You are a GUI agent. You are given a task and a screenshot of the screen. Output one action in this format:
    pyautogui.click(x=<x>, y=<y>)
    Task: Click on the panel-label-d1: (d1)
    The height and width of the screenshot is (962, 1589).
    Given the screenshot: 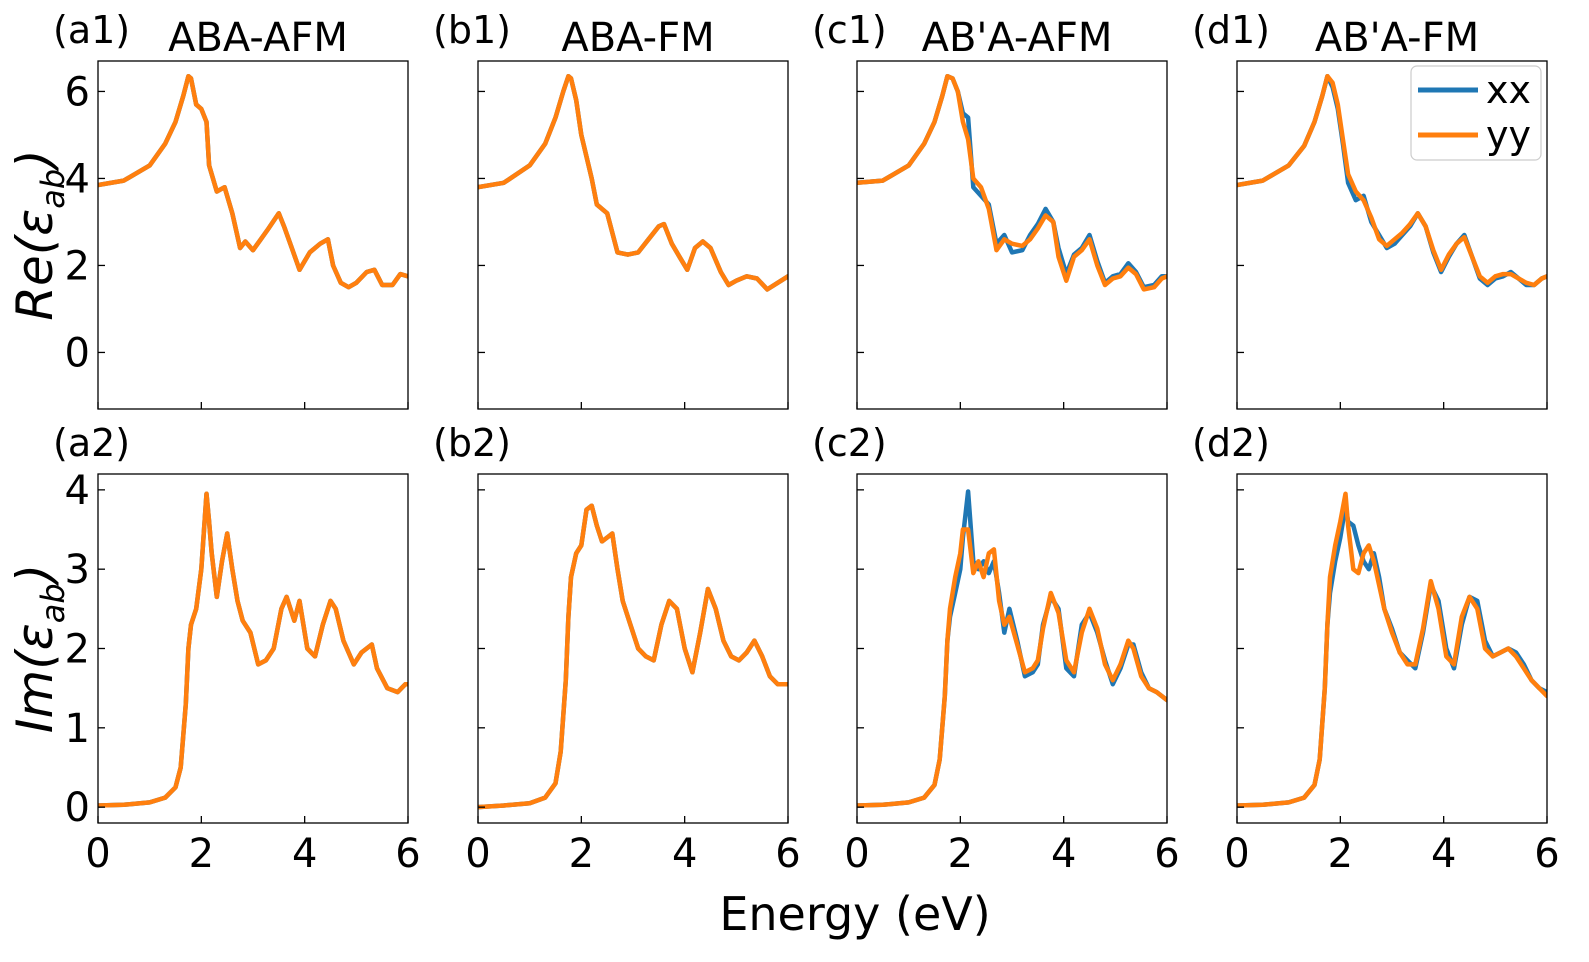 What is the action you would take?
    pyautogui.click(x=1231, y=30)
    